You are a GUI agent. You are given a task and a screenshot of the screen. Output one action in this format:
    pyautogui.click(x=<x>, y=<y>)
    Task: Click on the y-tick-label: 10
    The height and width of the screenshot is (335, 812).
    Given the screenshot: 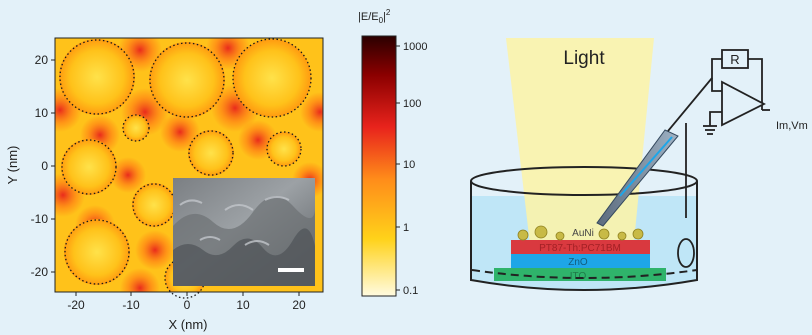 What is the action you would take?
    pyautogui.click(x=42, y=113)
    